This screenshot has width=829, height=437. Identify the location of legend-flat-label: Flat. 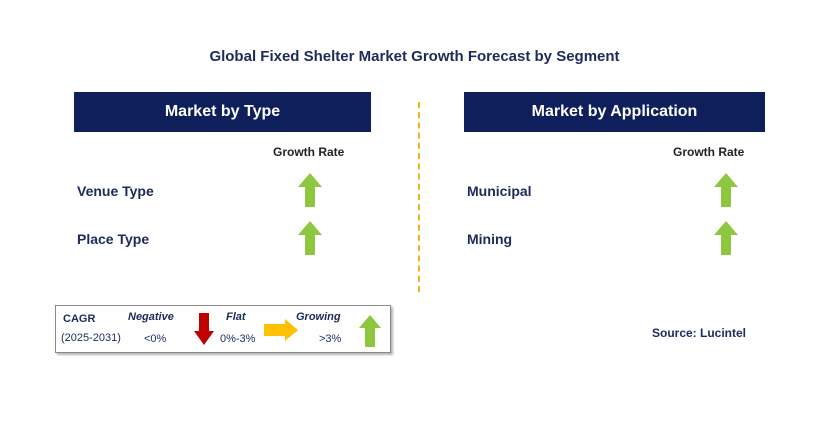
(236, 317).